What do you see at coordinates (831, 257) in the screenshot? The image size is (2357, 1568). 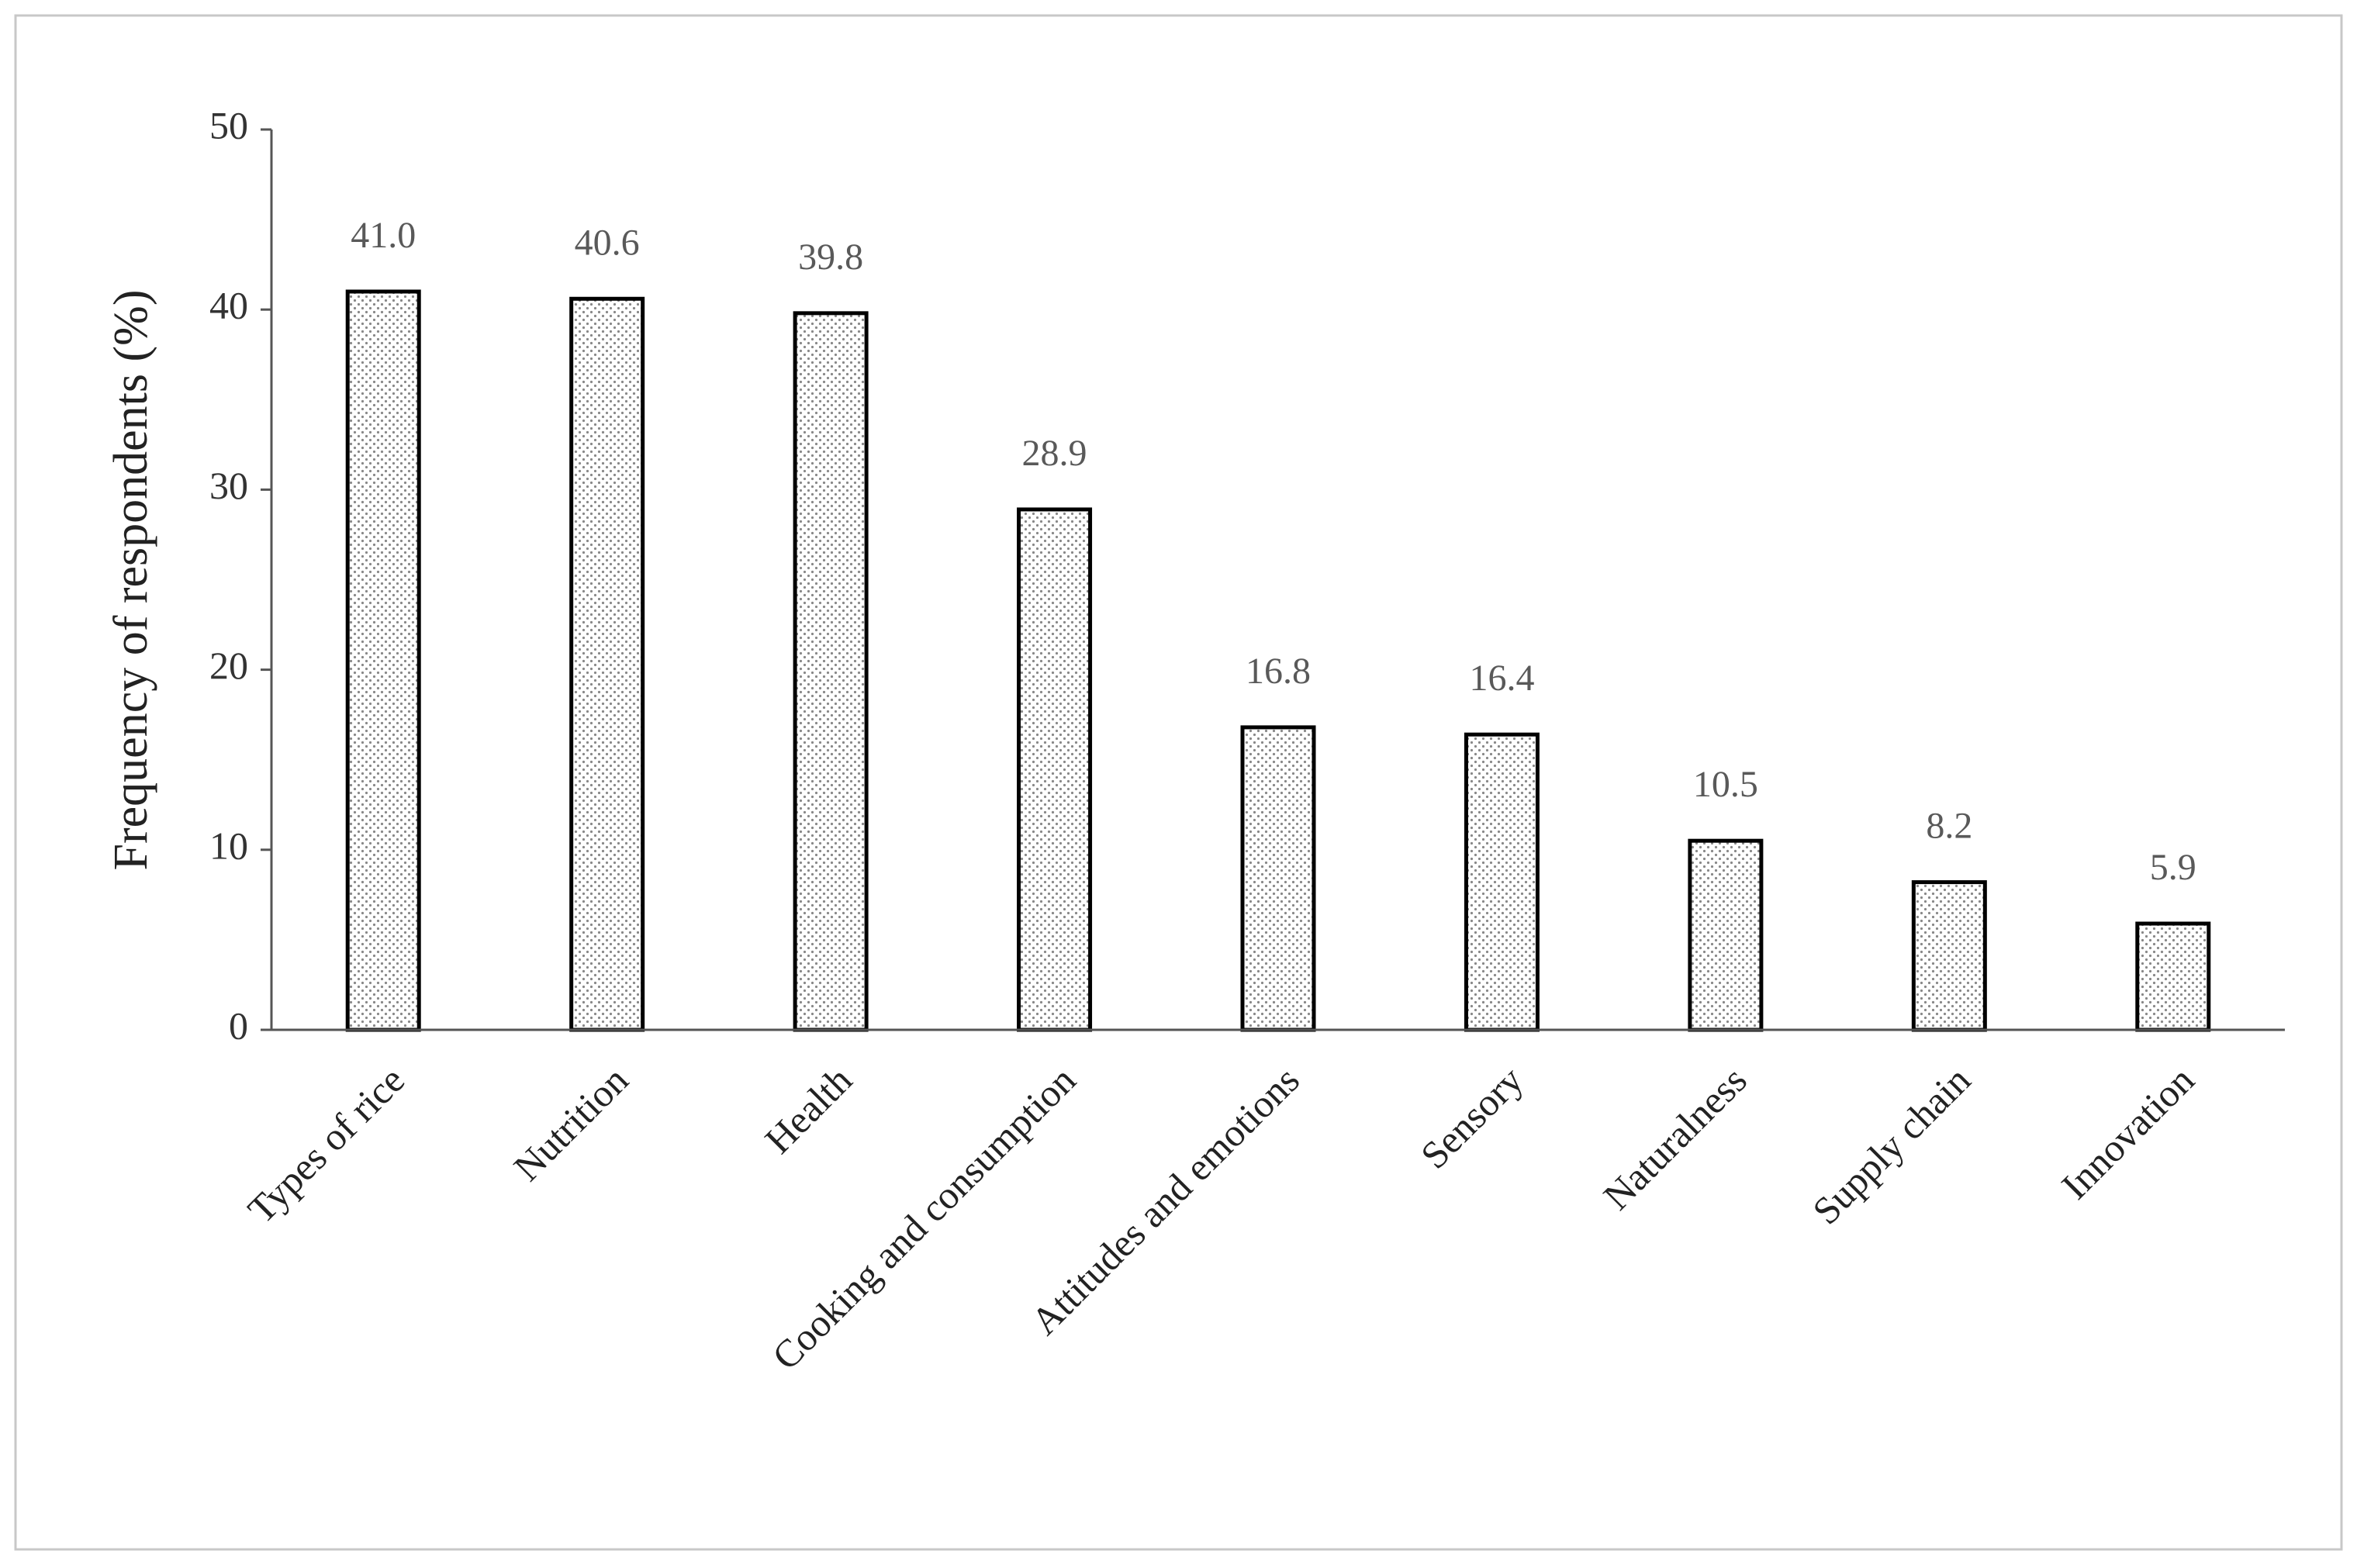 I see `value-label: 39.8` at bounding box center [831, 257].